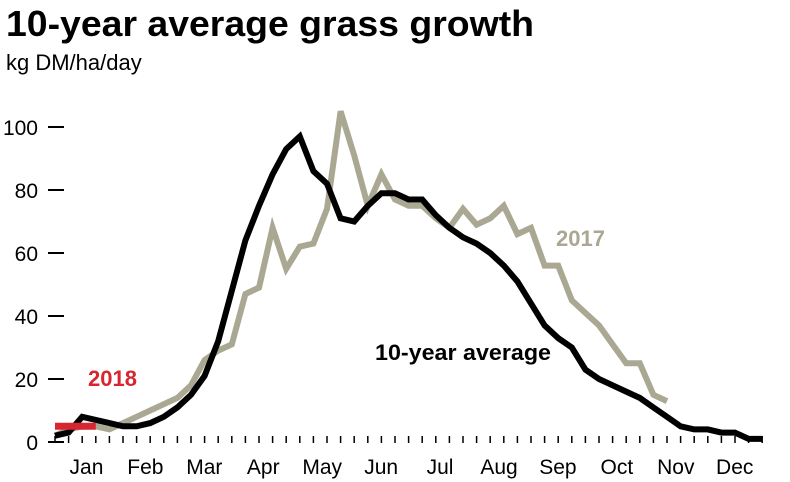  What do you see at coordinates (381, 467) in the screenshot?
I see `x-month-label: Jun` at bounding box center [381, 467].